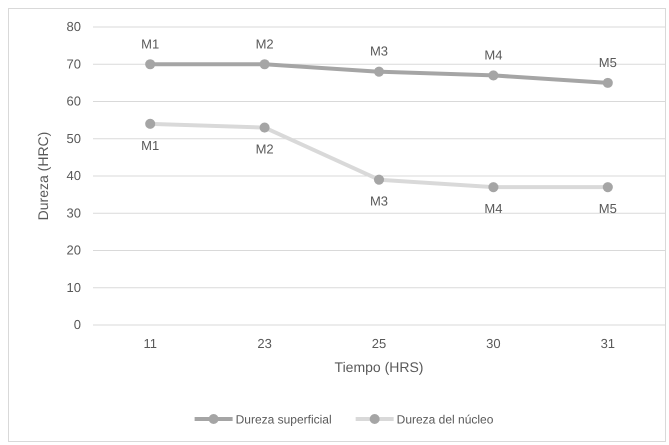 This screenshot has width=669, height=445. I want to click on y-tick-label: 50, so click(73, 138).